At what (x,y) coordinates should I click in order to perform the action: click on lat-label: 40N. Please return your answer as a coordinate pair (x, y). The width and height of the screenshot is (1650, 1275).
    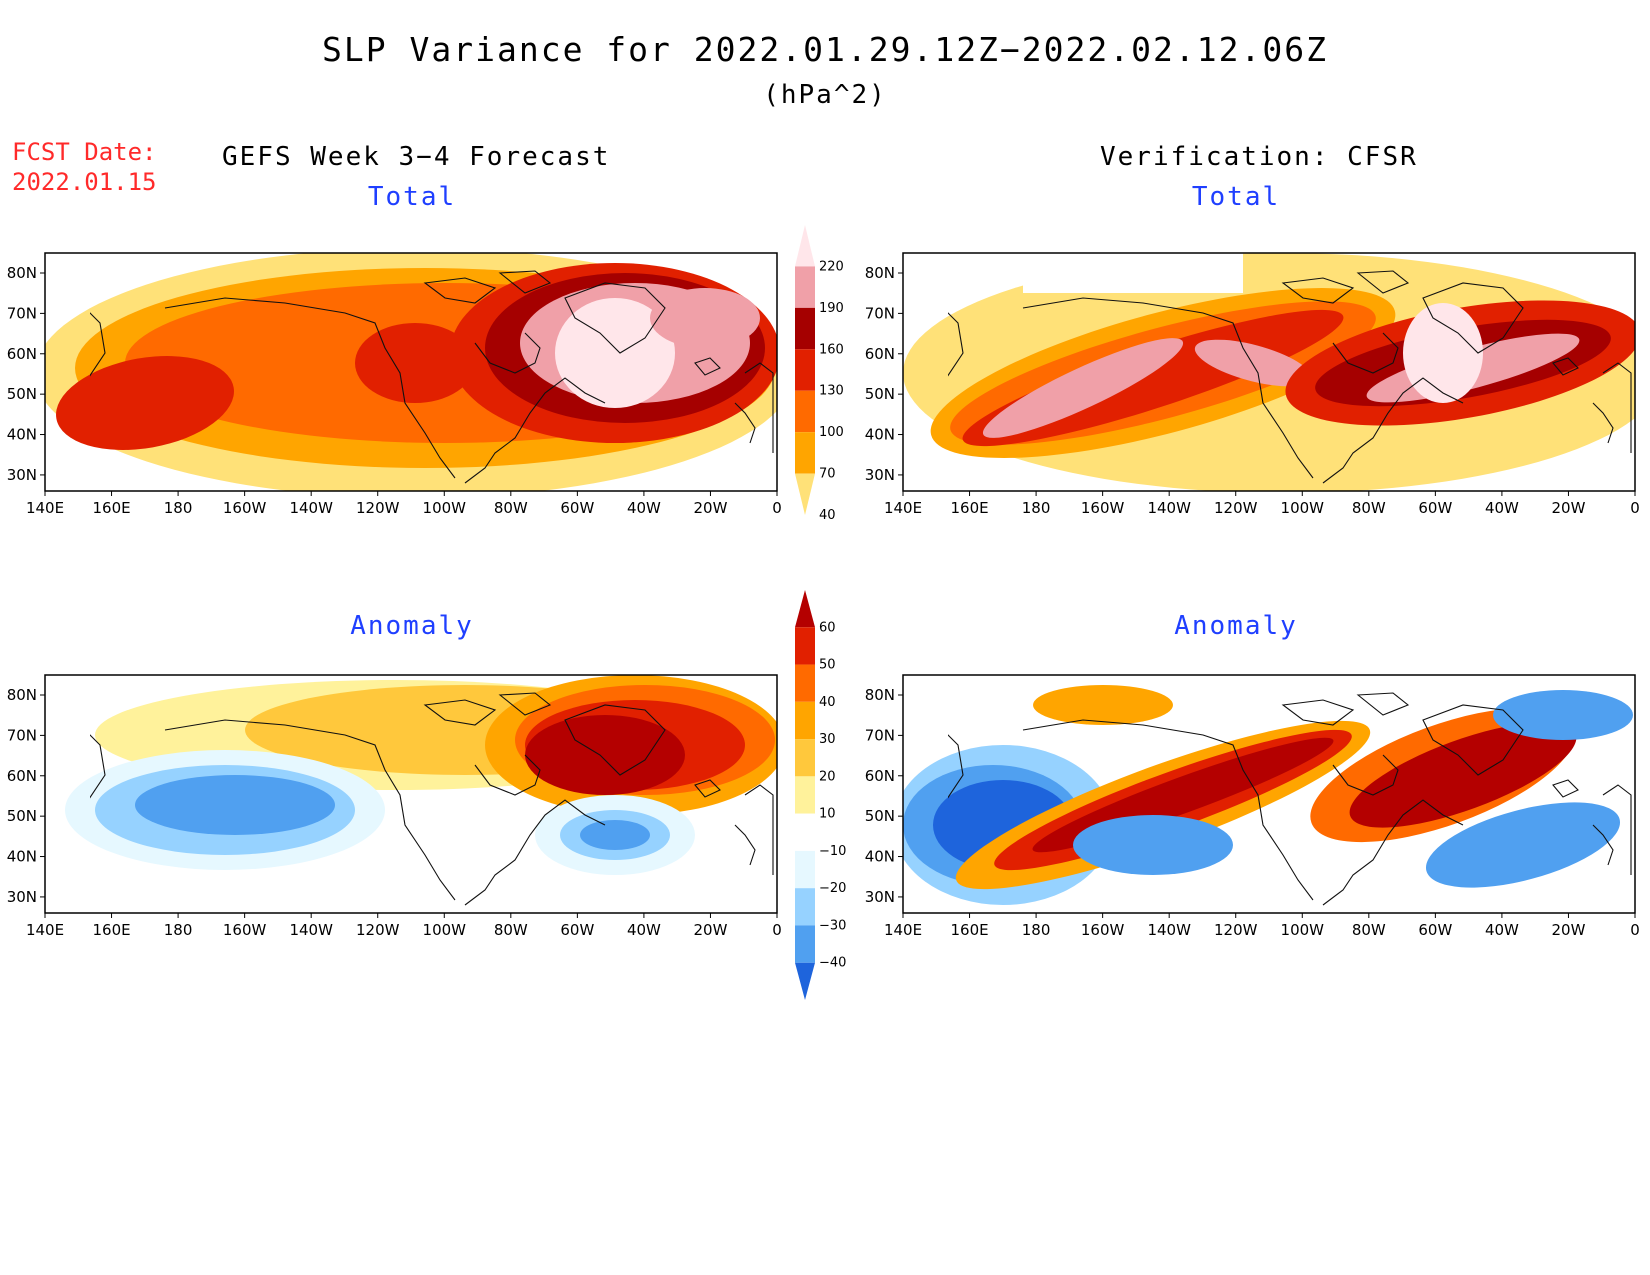
    Looking at the image, I should click on (22, 857).